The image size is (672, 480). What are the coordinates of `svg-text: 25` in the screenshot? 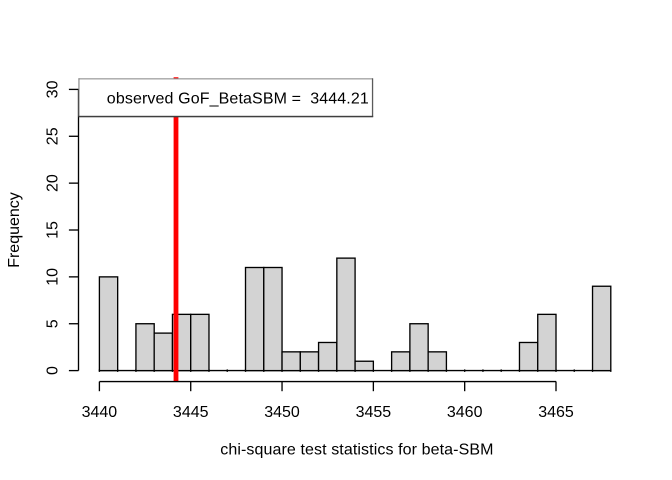 It's located at (52, 136).